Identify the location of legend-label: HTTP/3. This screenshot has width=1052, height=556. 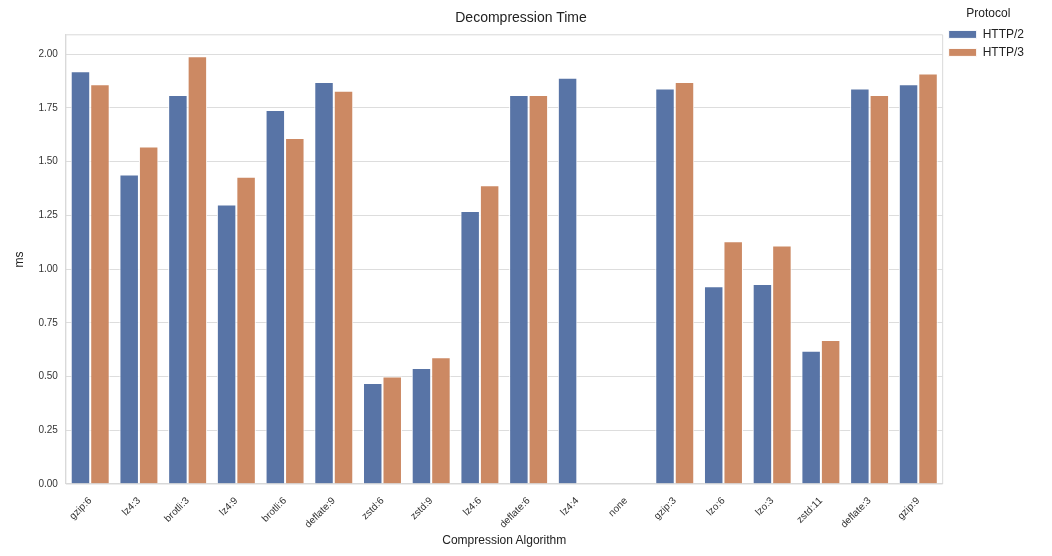
(1003, 51).